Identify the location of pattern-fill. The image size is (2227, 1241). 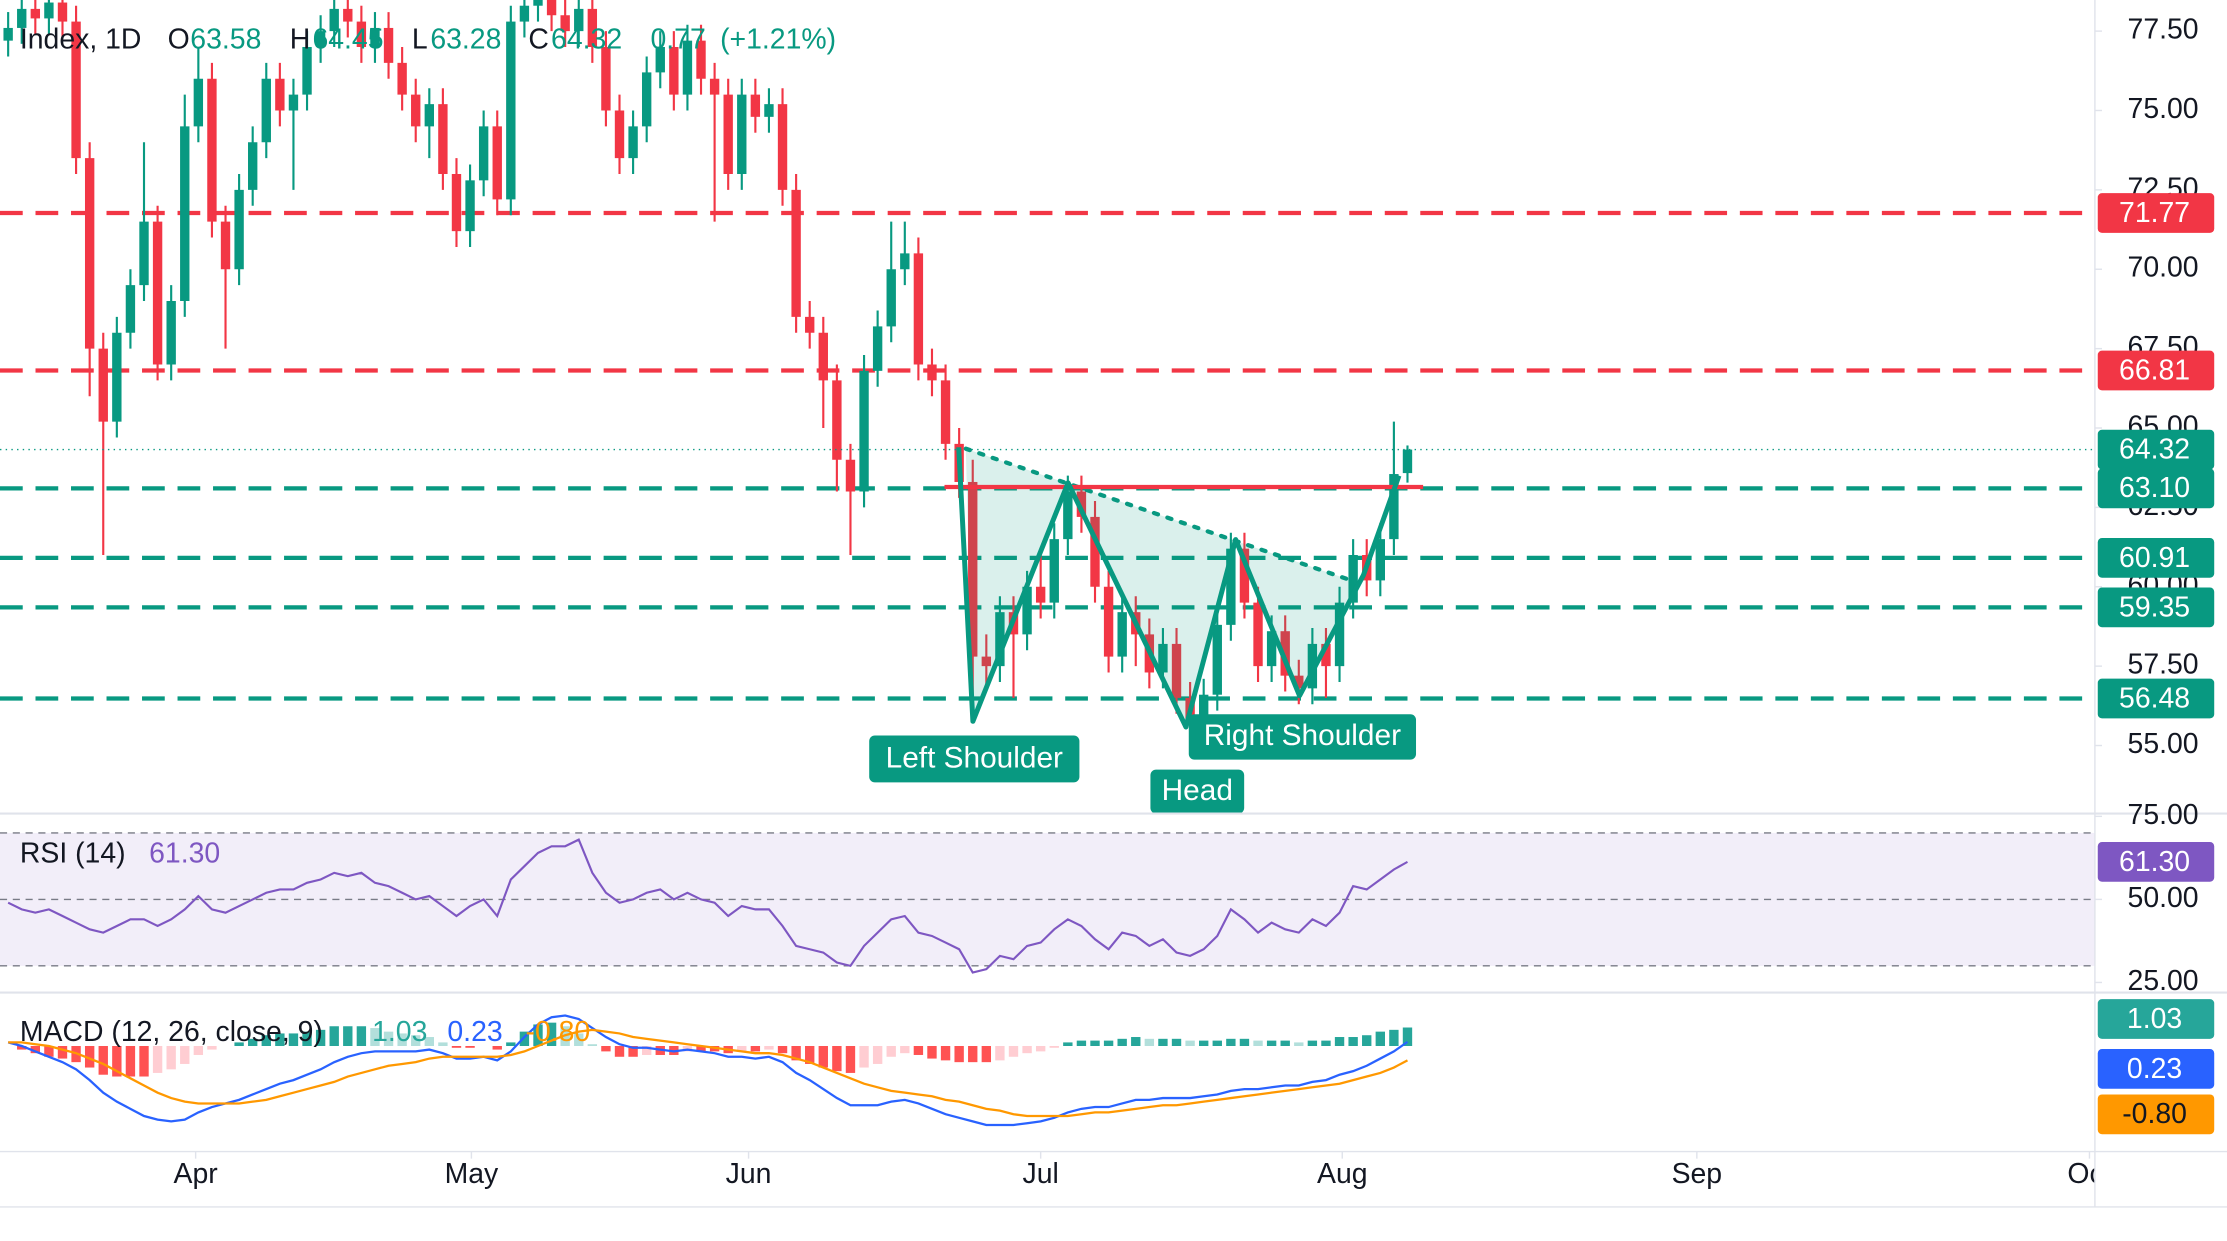
(1161, 587).